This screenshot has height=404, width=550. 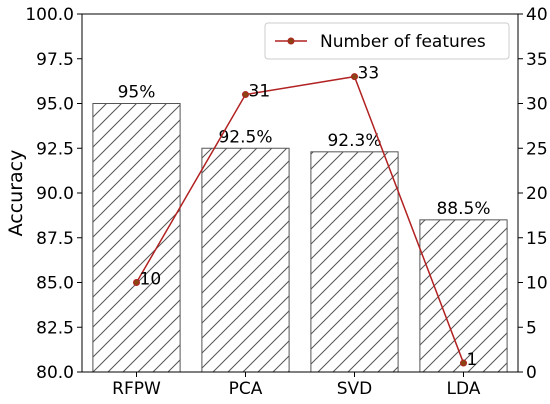 What do you see at coordinates (463, 209) in the screenshot?
I see `bar-value-label: 88.5%` at bounding box center [463, 209].